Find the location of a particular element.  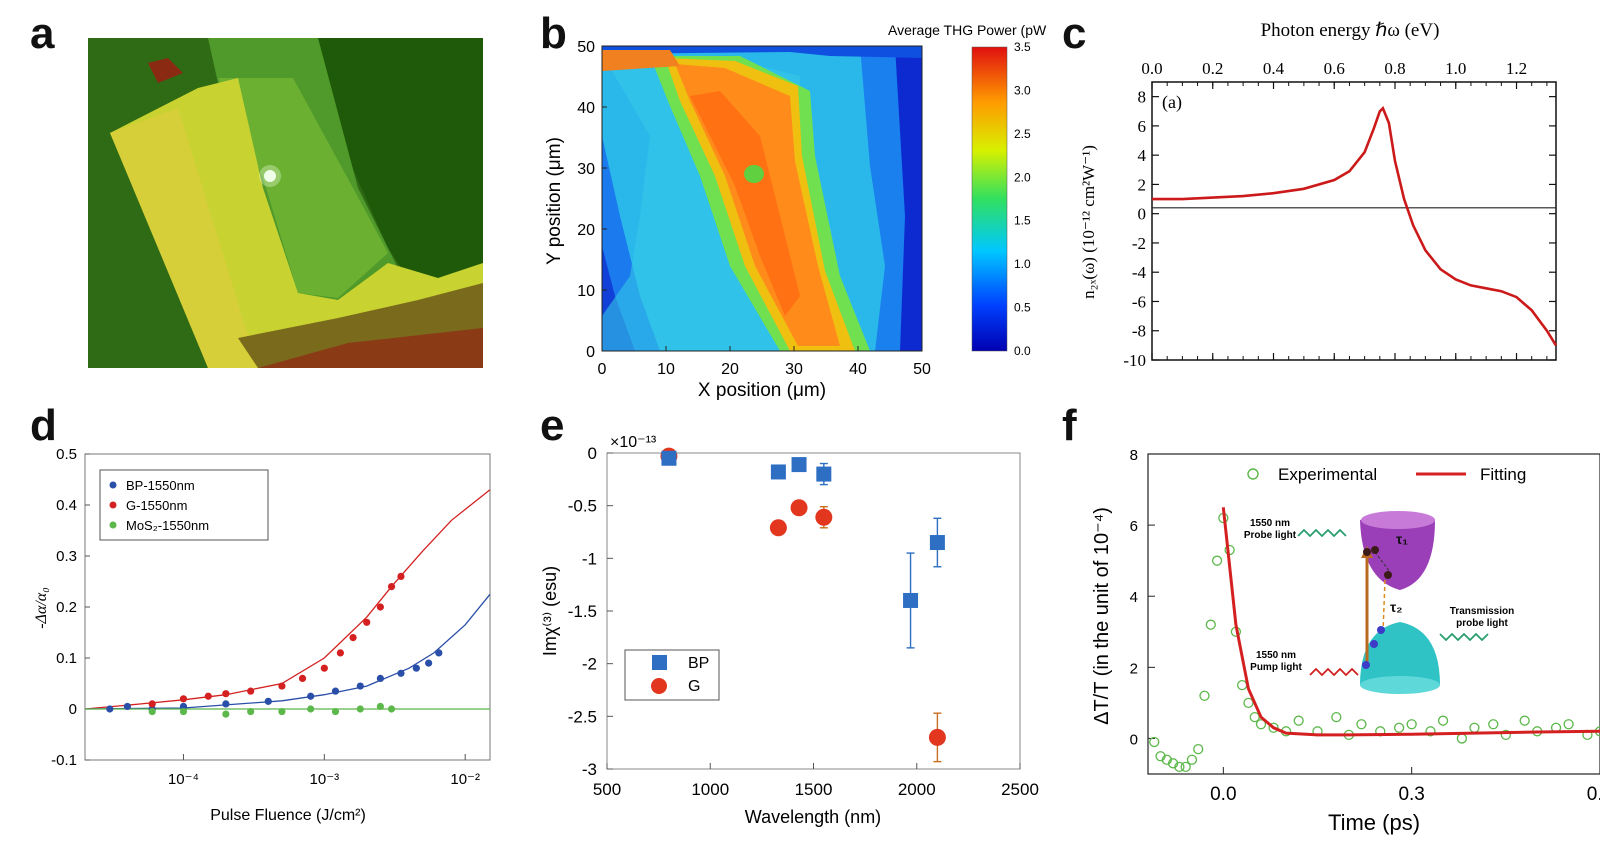

transmission-wave is located at coordinates (1464, 637).